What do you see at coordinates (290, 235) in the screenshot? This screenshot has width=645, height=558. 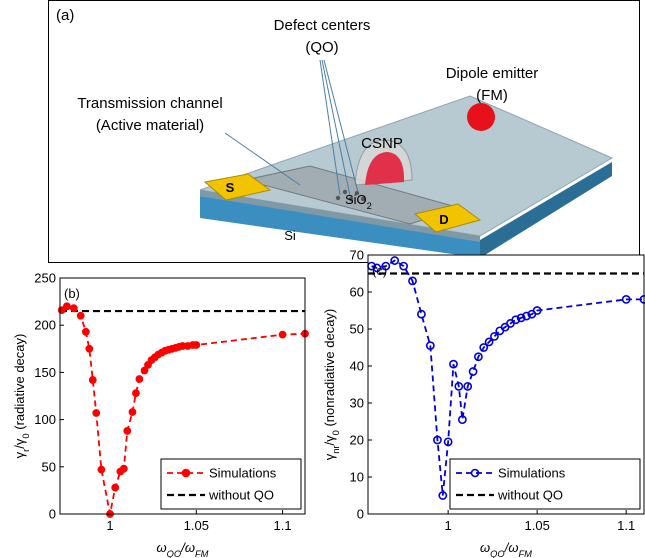 I see `annotation: Si` at bounding box center [290, 235].